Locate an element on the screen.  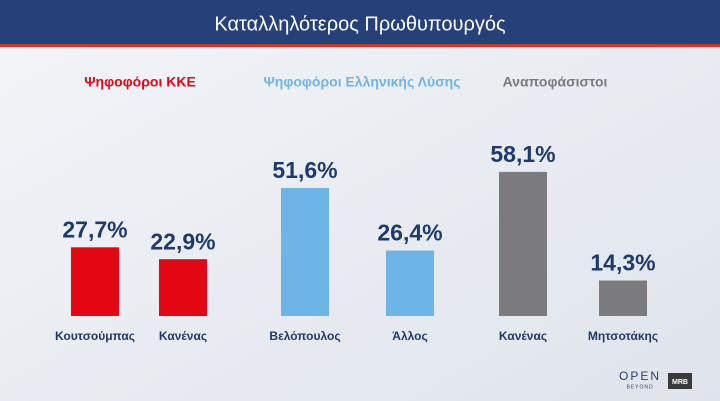
group-title: Ψηφοφόροι ΚΚΕ is located at coordinates (140, 82).